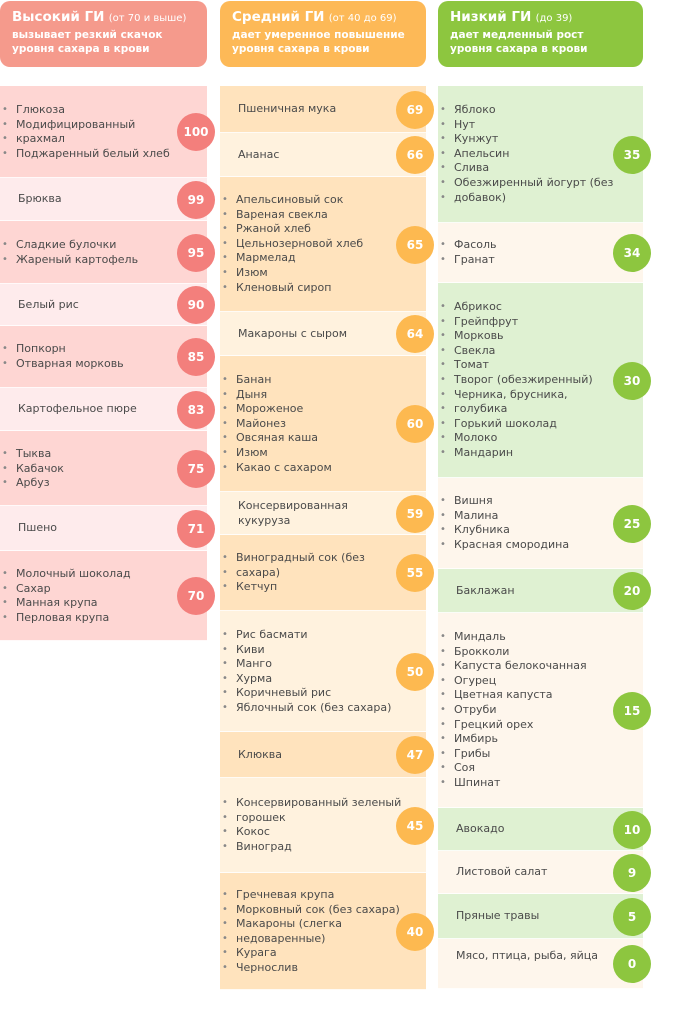 Image resolution: width=681 pixels, height=1012 pixels. What do you see at coordinates (541, 18) in the screenshot?
I see `header-low-title-line: Низкий ГИ (до 39)` at bounding box center [541, 18].